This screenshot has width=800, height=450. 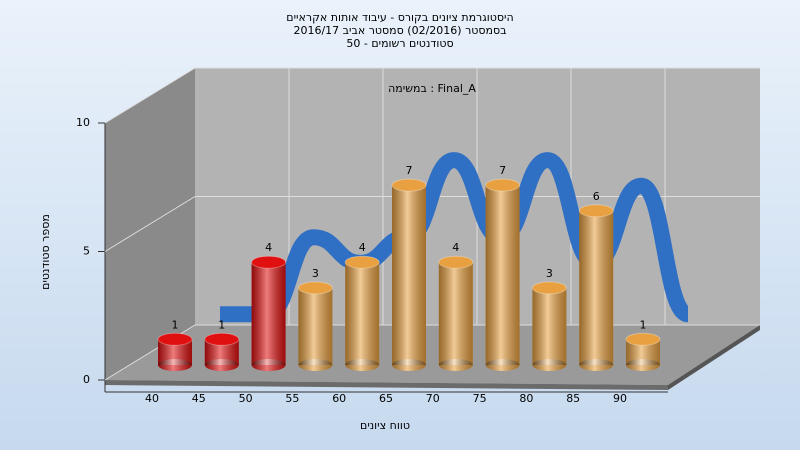 I want to click on x-tick-label: 75, so click(x=480, y=398).